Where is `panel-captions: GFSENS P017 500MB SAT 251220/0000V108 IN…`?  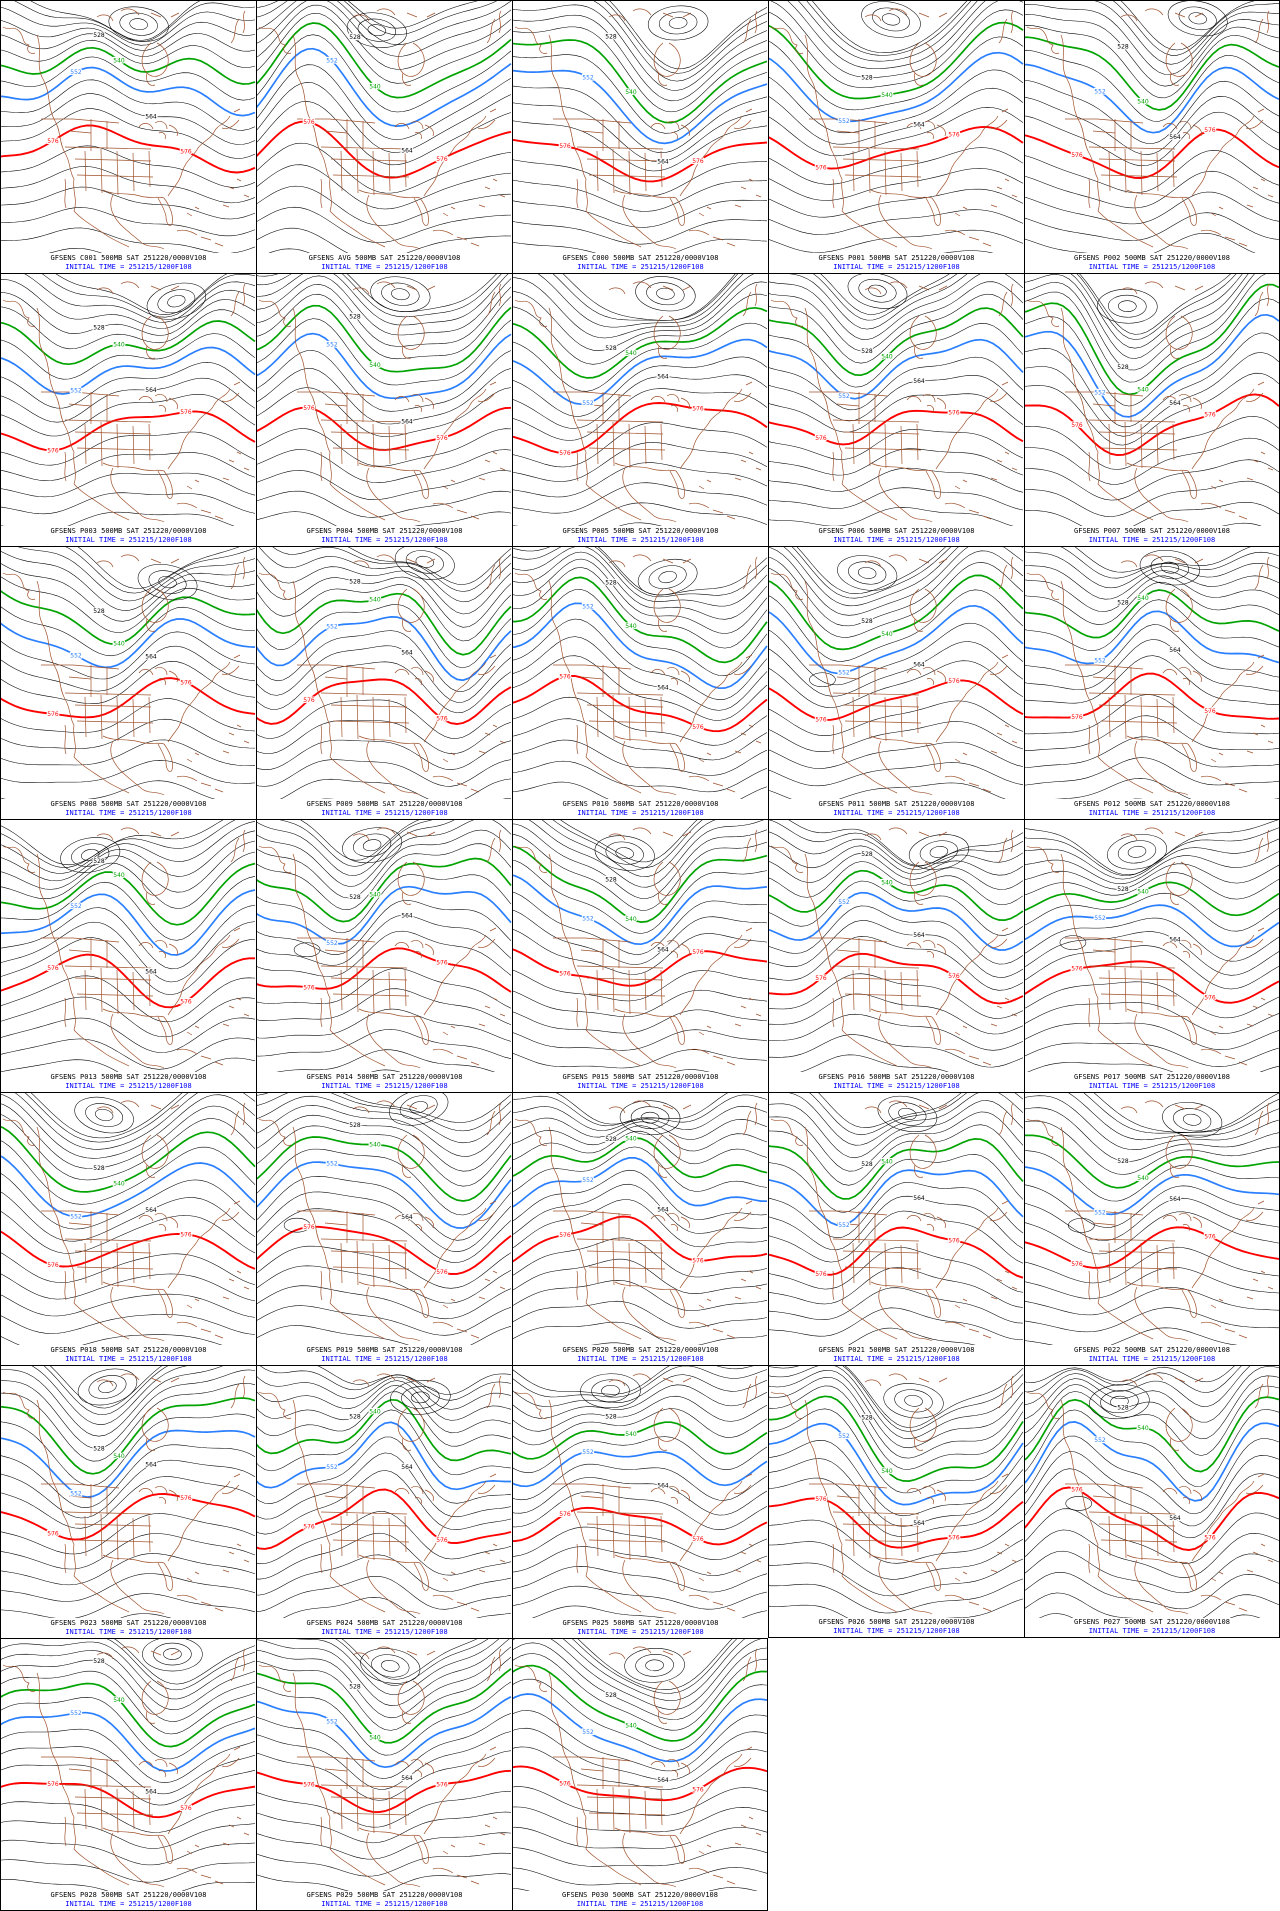
panel-captions: GFSENS P017 500MB SAT 251220/0000V108 IN… is located at coordinates (1152, 1082).